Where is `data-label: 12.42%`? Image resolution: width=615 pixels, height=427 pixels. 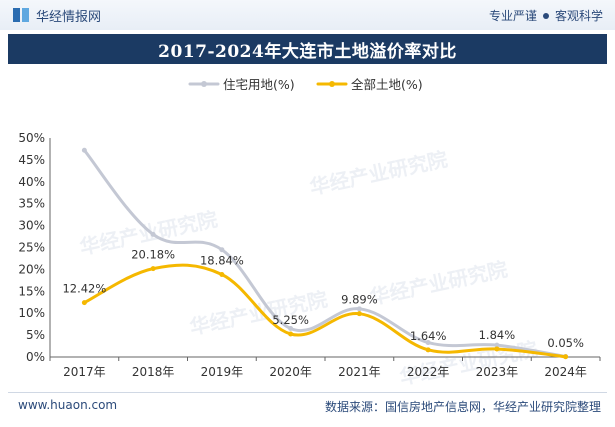
data-label: 12.42% is located at coordinates (84, 289).